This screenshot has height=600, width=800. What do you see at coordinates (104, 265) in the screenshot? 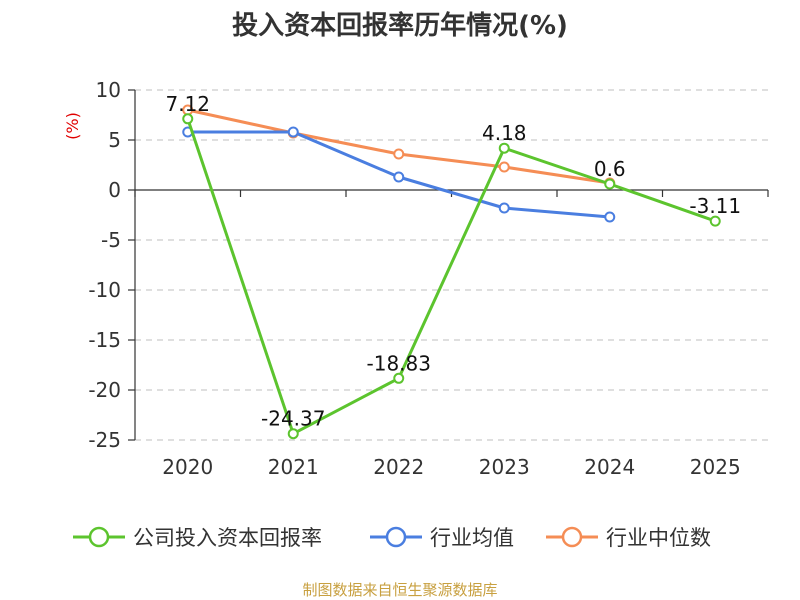
I see `y-tick-labels: 10 5 0 -5 -10 -15 -20 -25` at bounding box center [104, 265].